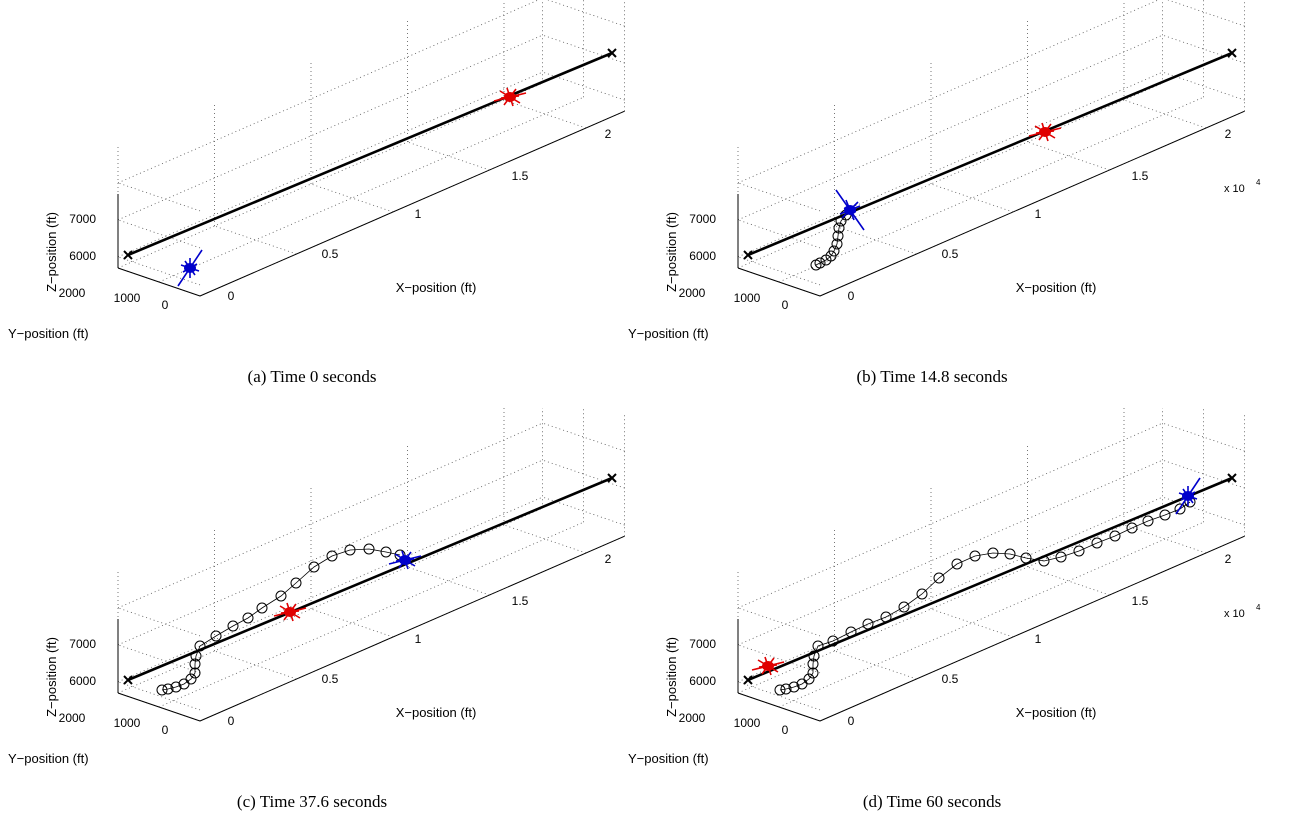 The width and height of the screenshot is (1302, 816). What do you see at coordinates (931, 376) in the screenshot?
I see `caption: (b) Time 14.8 seconds` at bounding box center [931, 376].